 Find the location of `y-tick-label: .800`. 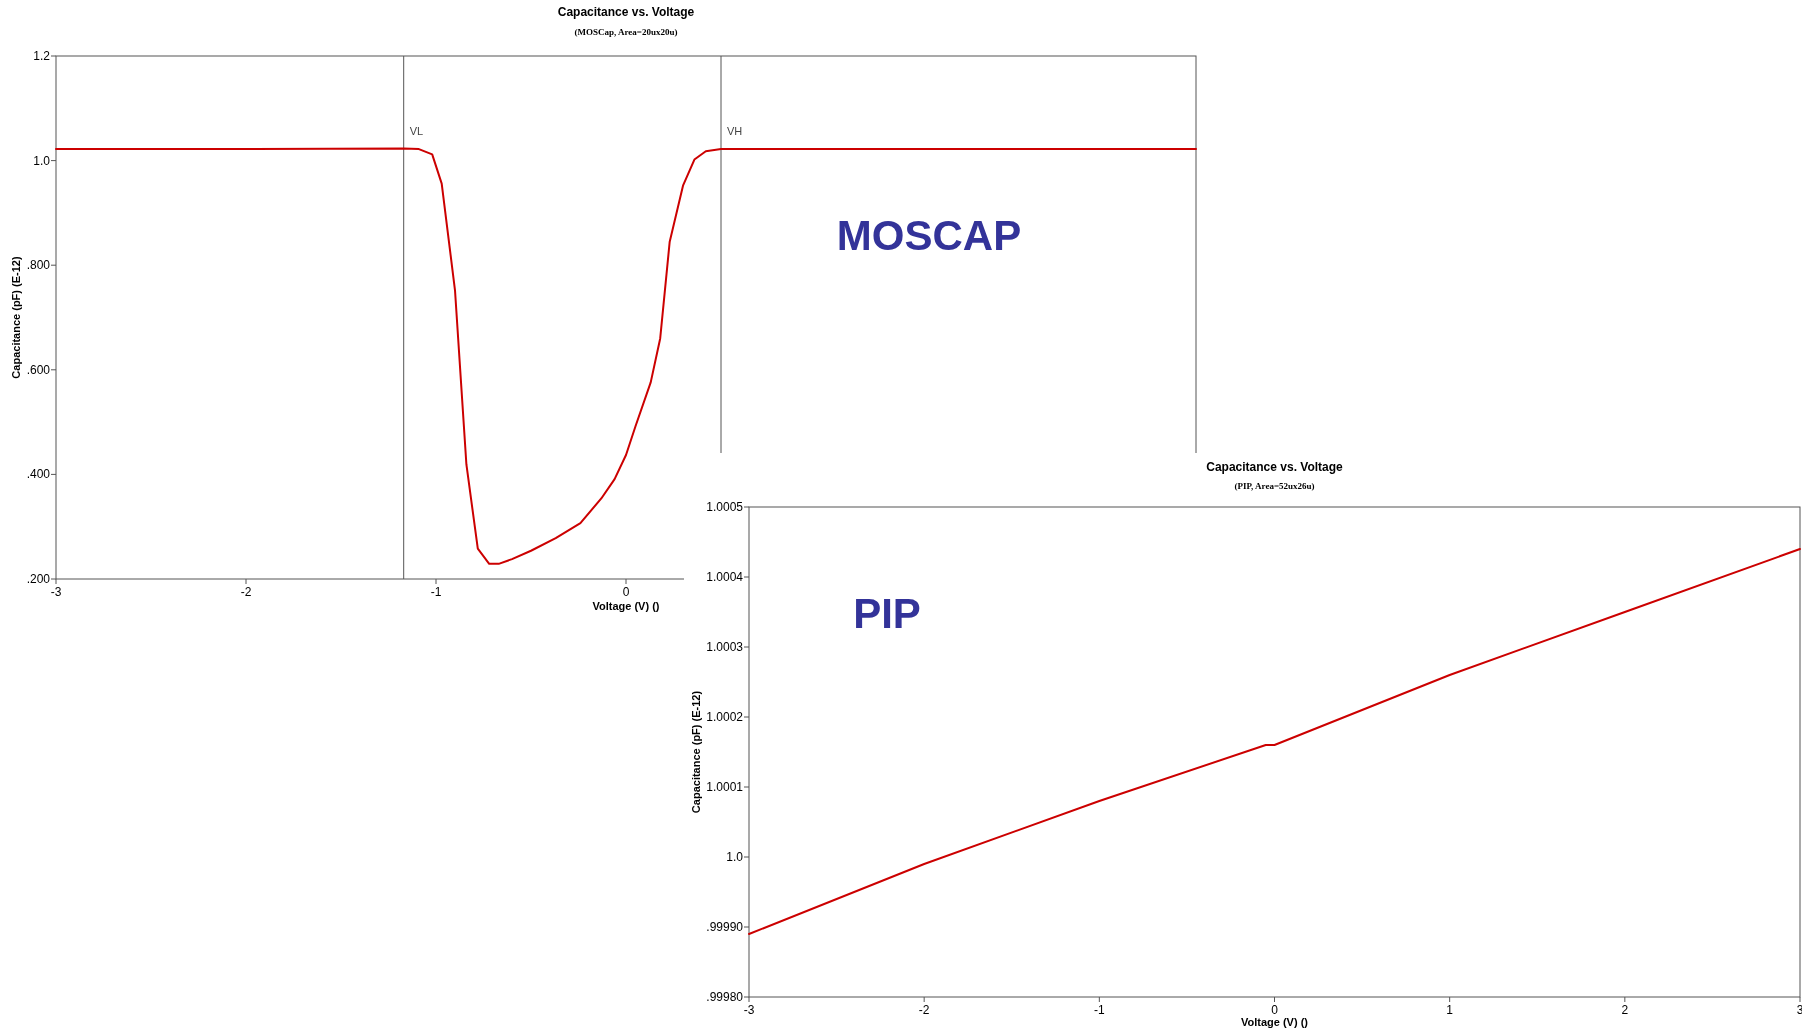

y-tick-label: .800 is located at coordinates (38, 265).